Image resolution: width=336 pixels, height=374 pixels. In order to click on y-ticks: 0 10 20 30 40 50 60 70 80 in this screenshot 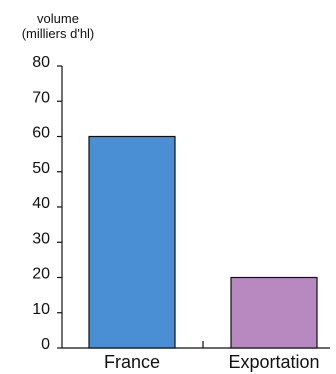, I will do `click(47, 203)`.